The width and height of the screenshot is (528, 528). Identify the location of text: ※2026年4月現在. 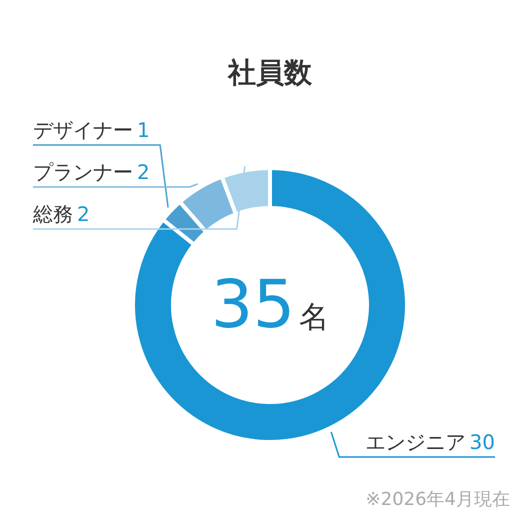
(438, 499).